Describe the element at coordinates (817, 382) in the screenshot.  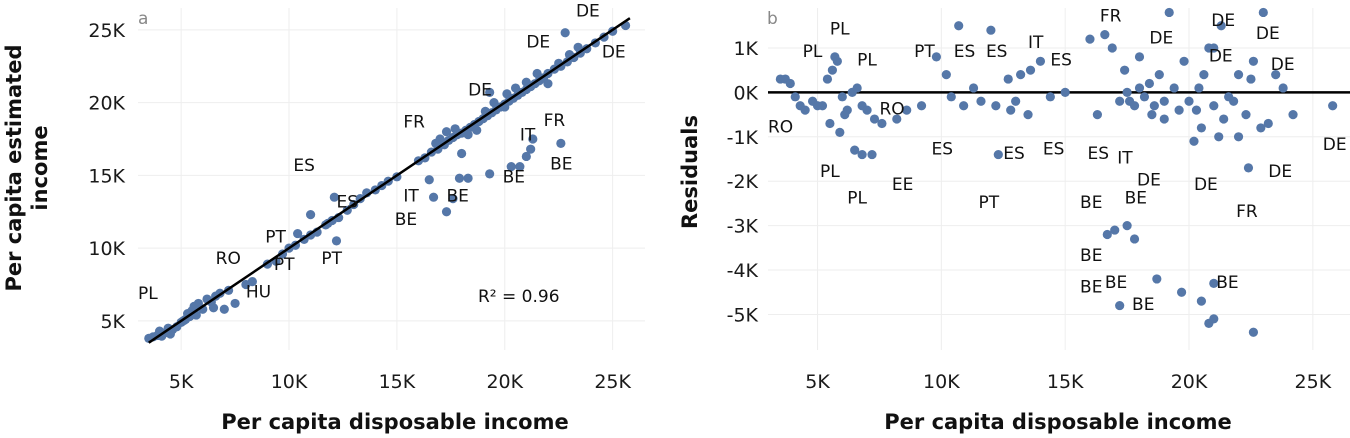
I see `panel-b-x-tick-label: 5K` at that location.